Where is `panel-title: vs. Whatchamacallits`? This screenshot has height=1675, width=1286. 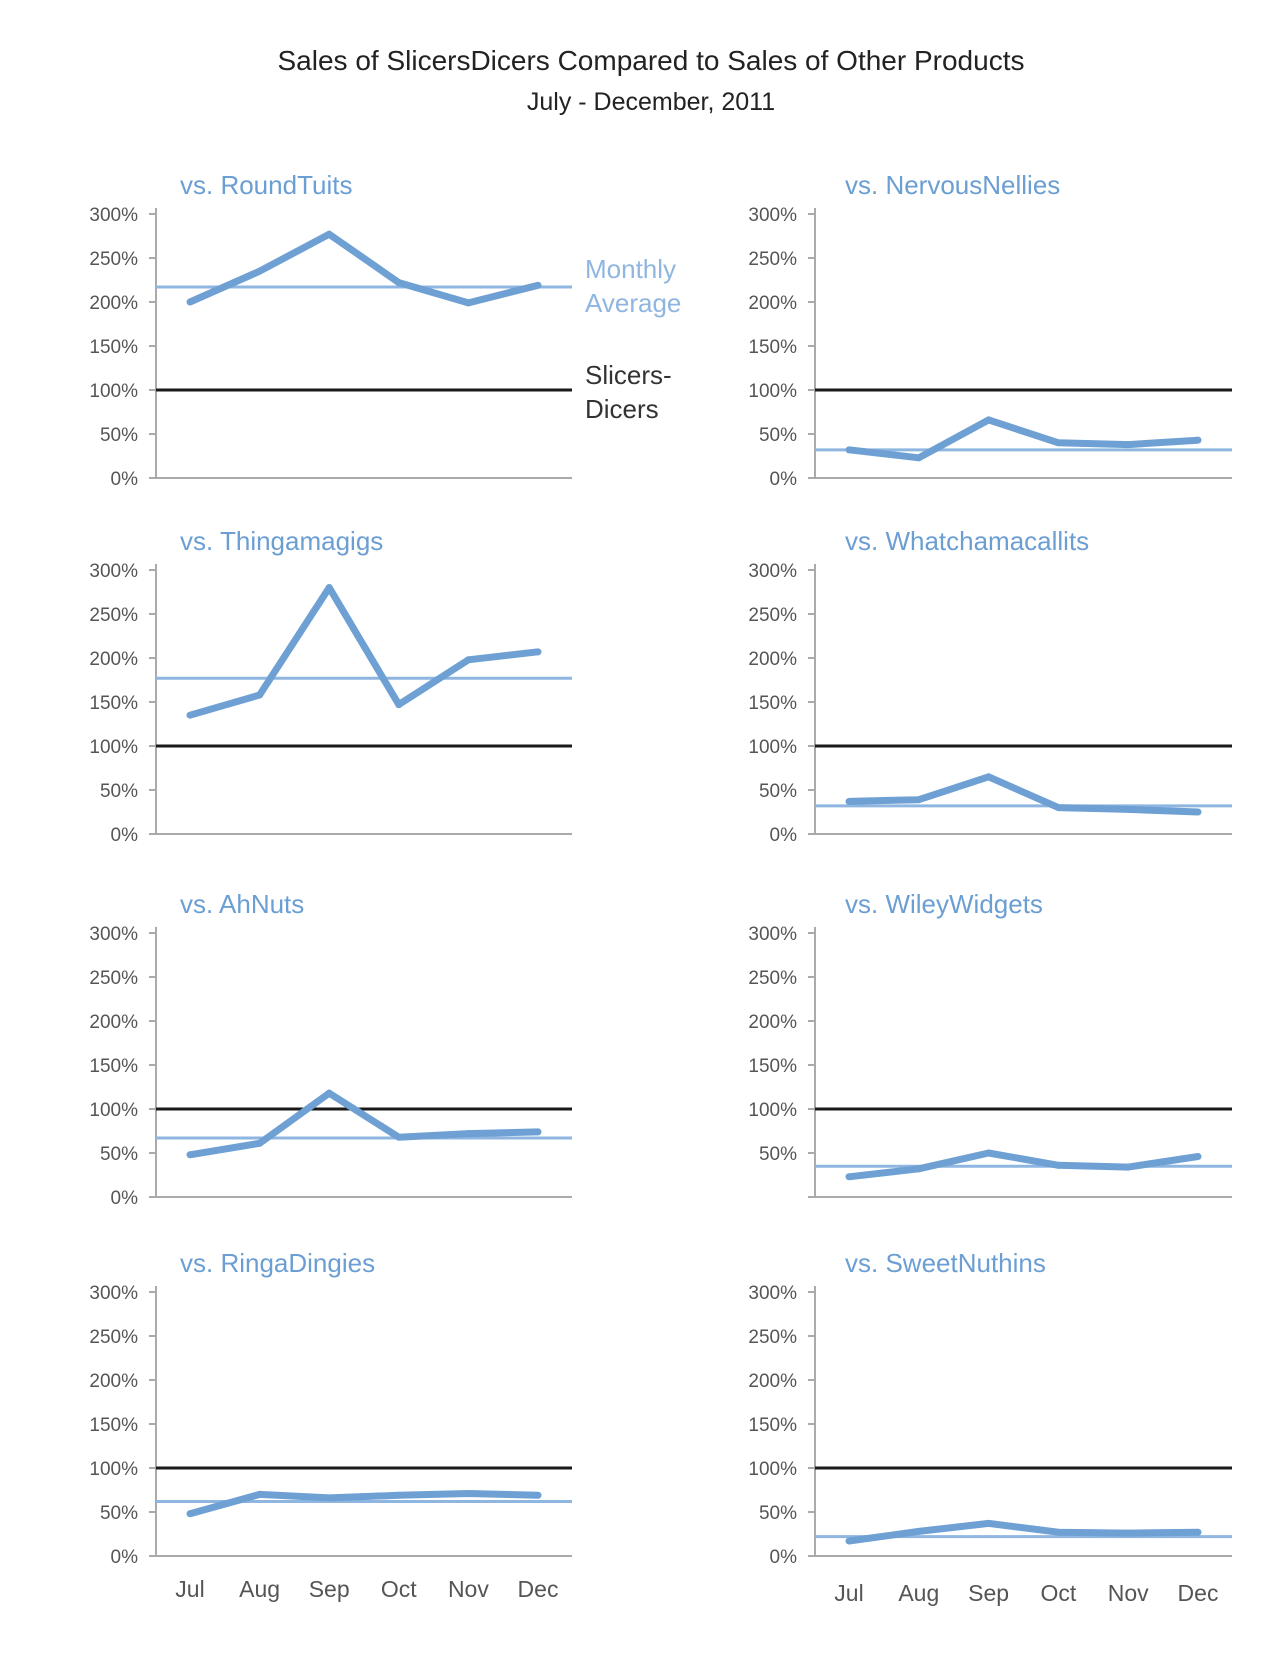 panel-title: vs. Whatchamacallits is located at coordinates (967, 541).